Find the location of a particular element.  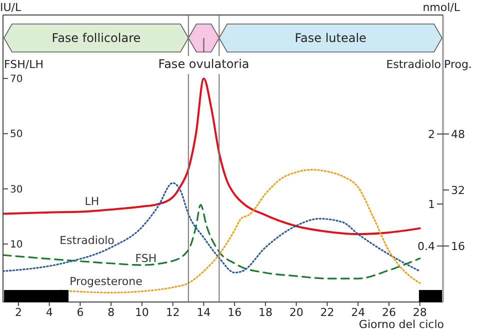

y2-axis-title: Prog. is located at coordinates (458, 64).